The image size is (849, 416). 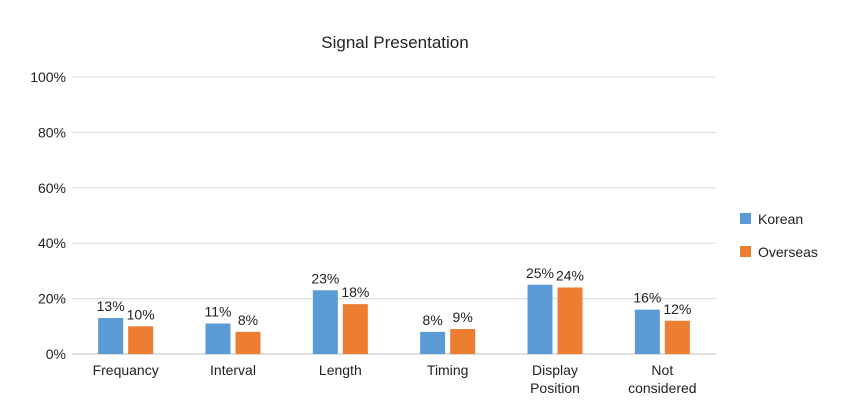 What do you see at coordinates (448, 370) in the screenshot?
I see `x-category-label: Timing` at bounding box center [448, 370].